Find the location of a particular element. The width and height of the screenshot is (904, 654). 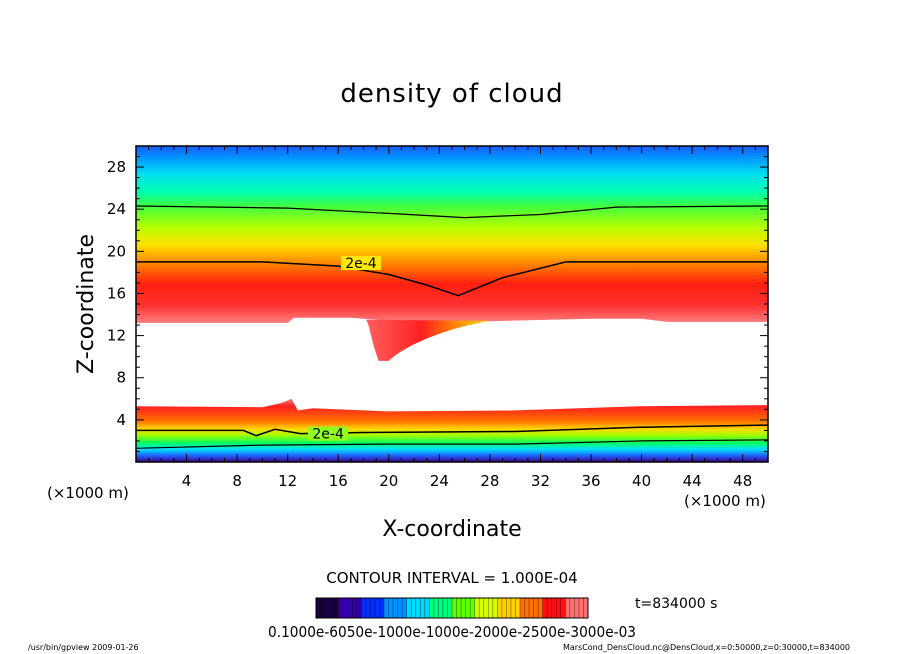

colorbar is located at coordinates (452, 608).